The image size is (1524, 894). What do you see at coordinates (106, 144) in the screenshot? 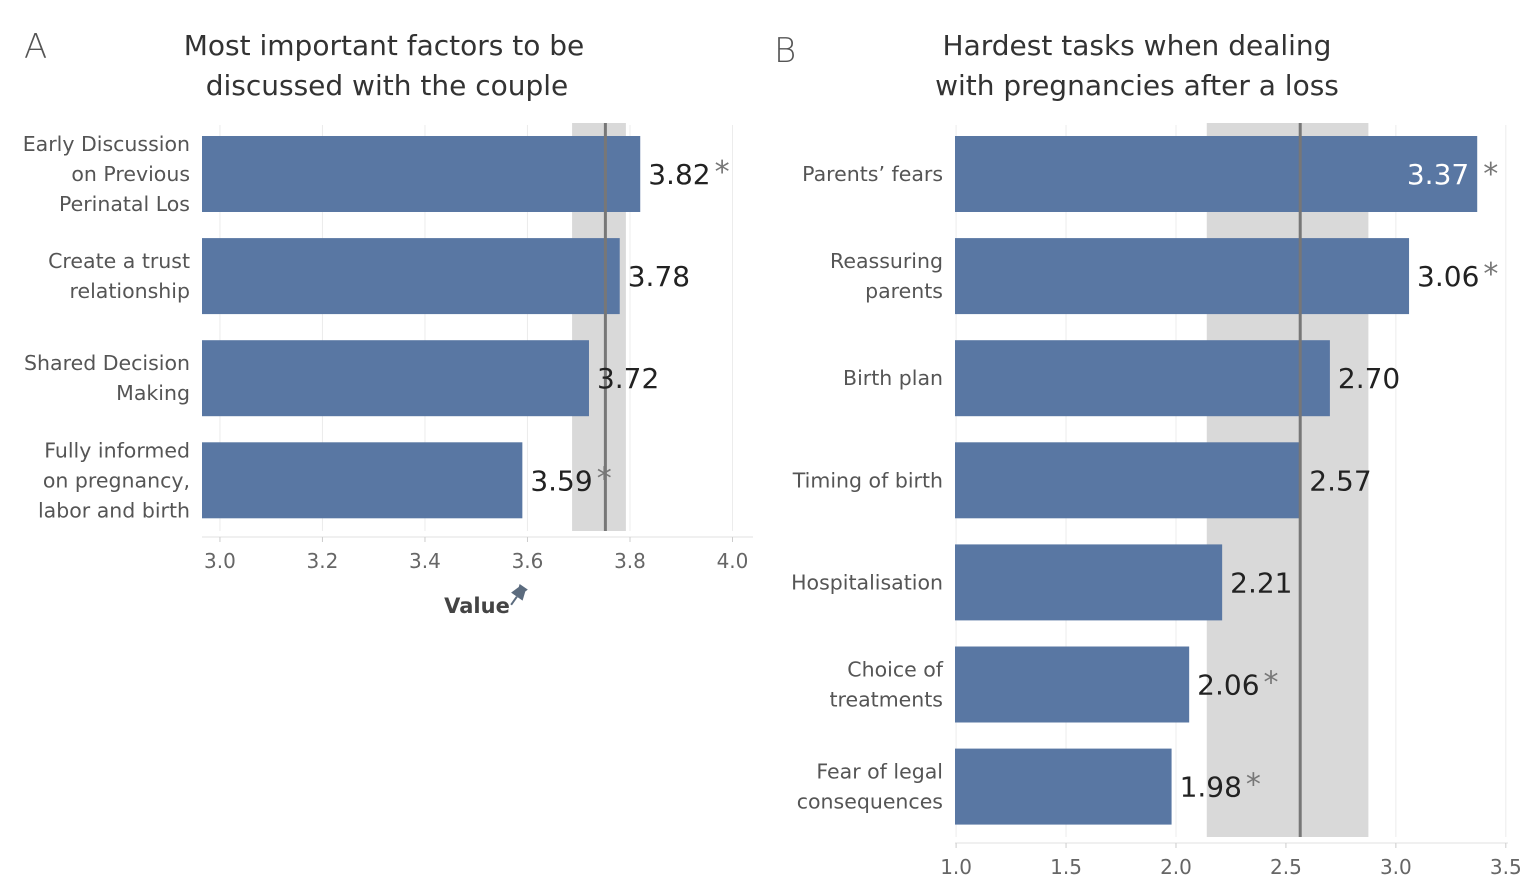
I see `category-label: Early Discussion` at bounding box center [106, 144].